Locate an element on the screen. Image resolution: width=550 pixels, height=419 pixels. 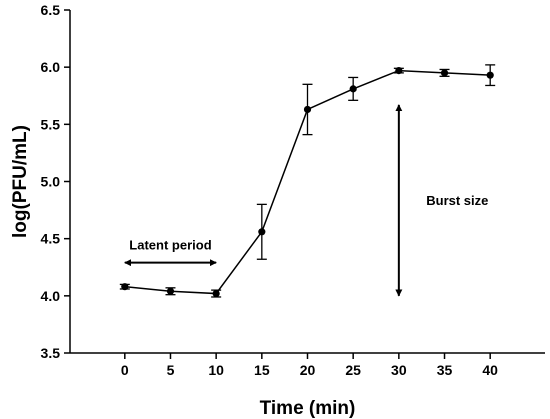
x-tick-label: 25 is located at coordinates (353, 370).